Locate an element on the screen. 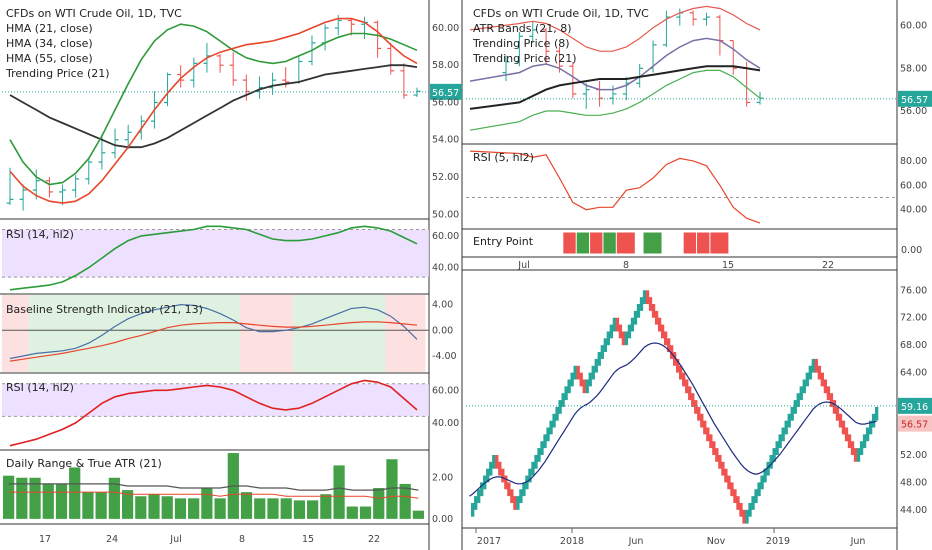 Image resolution: width=932 pixels, height=550 pixels. rsi-1-legend-0: RSI (14, hl2) is located at coordinates (40, 234).